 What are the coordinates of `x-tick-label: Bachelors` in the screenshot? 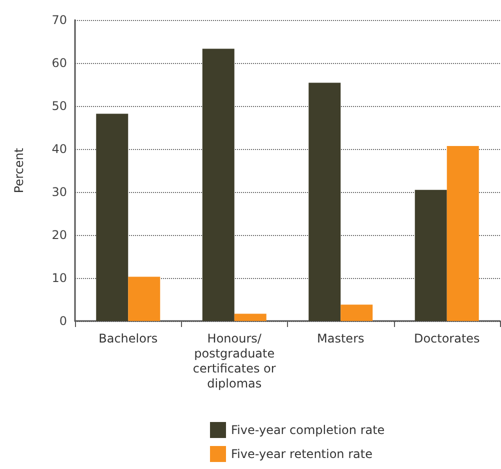 It's located at (128, 339).